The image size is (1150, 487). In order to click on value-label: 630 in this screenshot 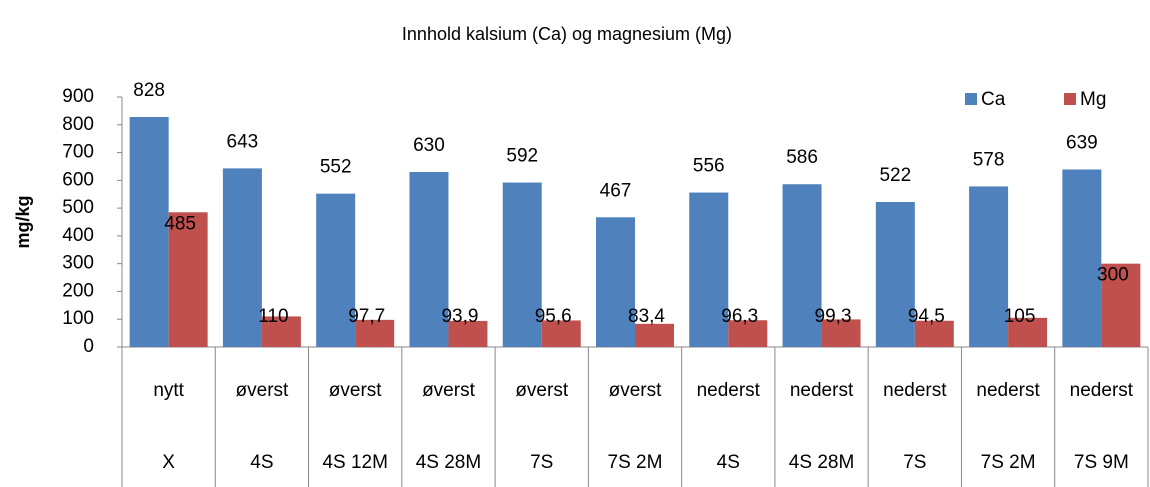, I will do `click(429, 145)`.